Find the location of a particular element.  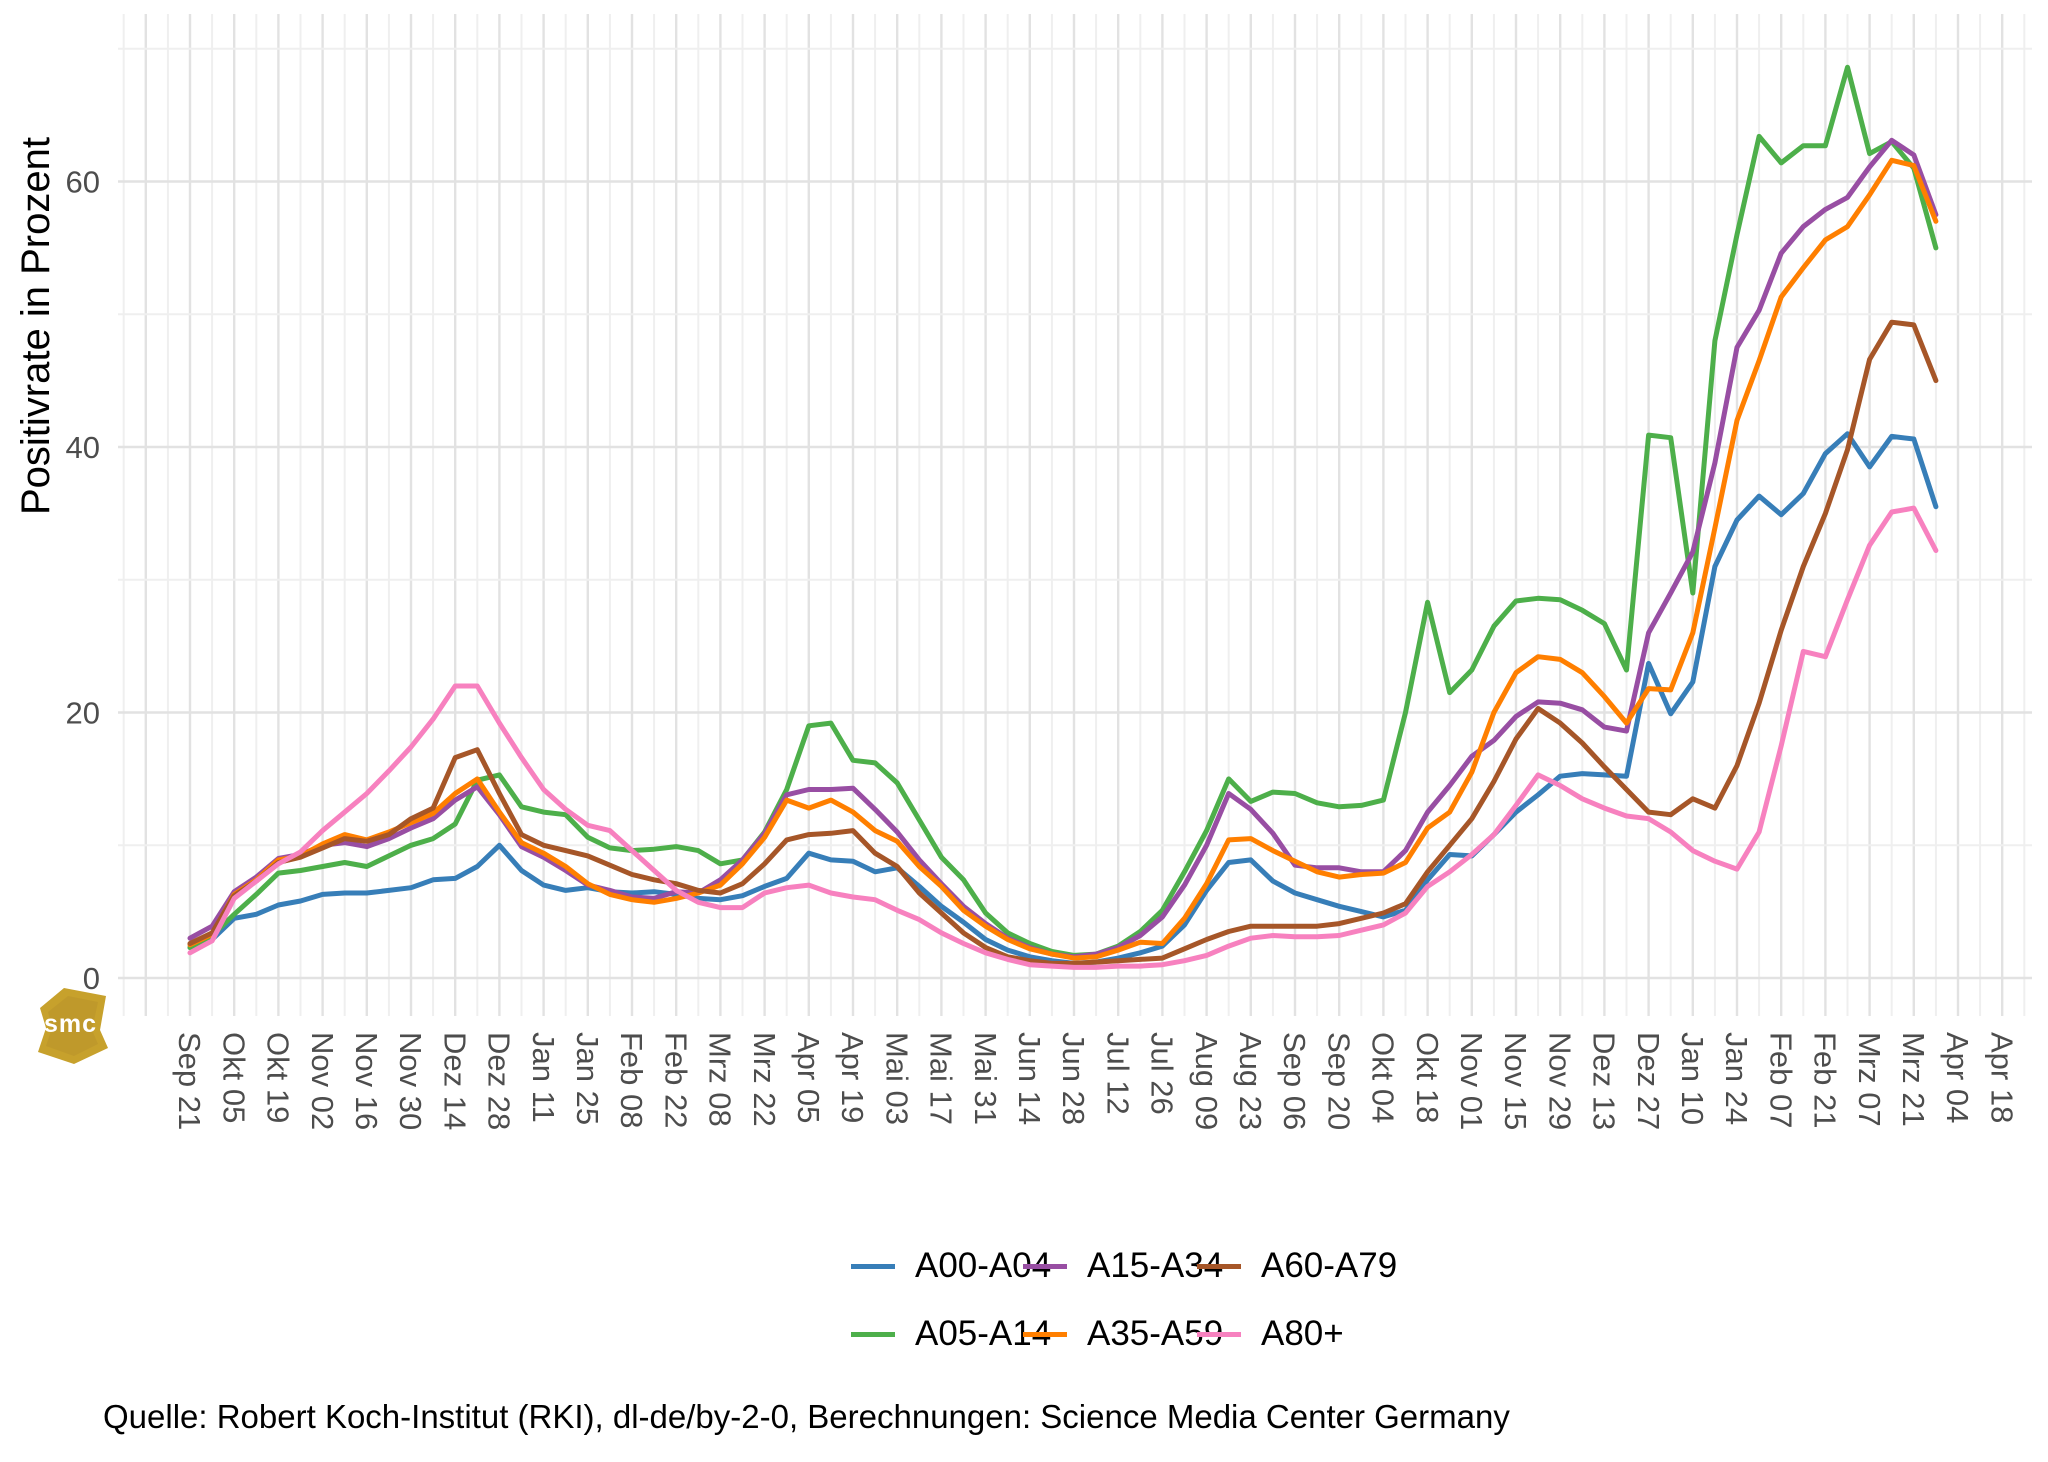

x-tick-label: Jan 24 is located at coordinates (1736, 1078).